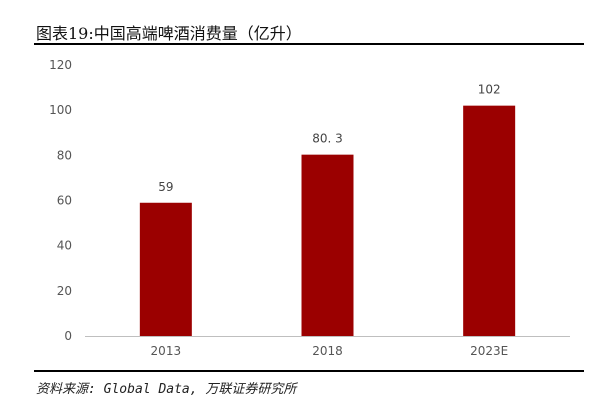  Describe the element at coordinates (68, 336) in the screenshot. I see `y-tick-label-0: 0` at that location.